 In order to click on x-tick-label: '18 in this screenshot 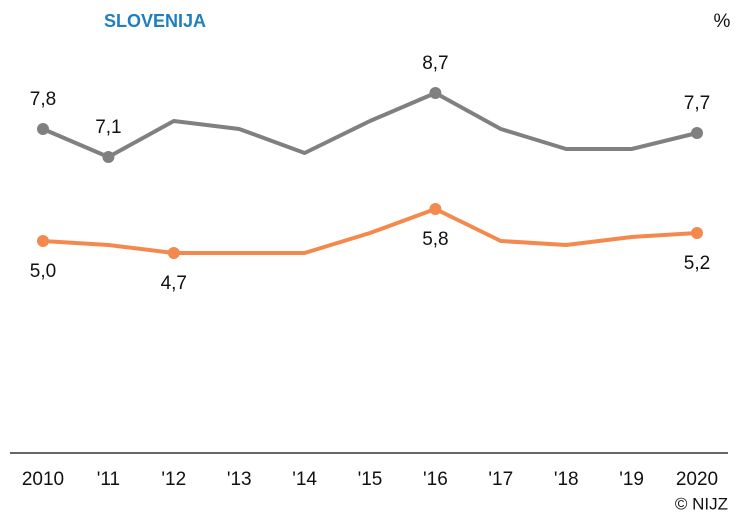, I will do `click(566, 479)`.